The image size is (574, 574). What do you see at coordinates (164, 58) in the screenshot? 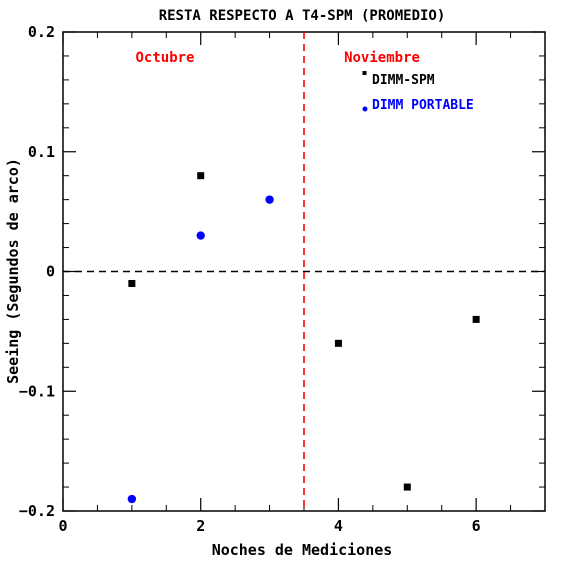
I see `annotation-octubre: Octubre` at bounding box center [164, 58].